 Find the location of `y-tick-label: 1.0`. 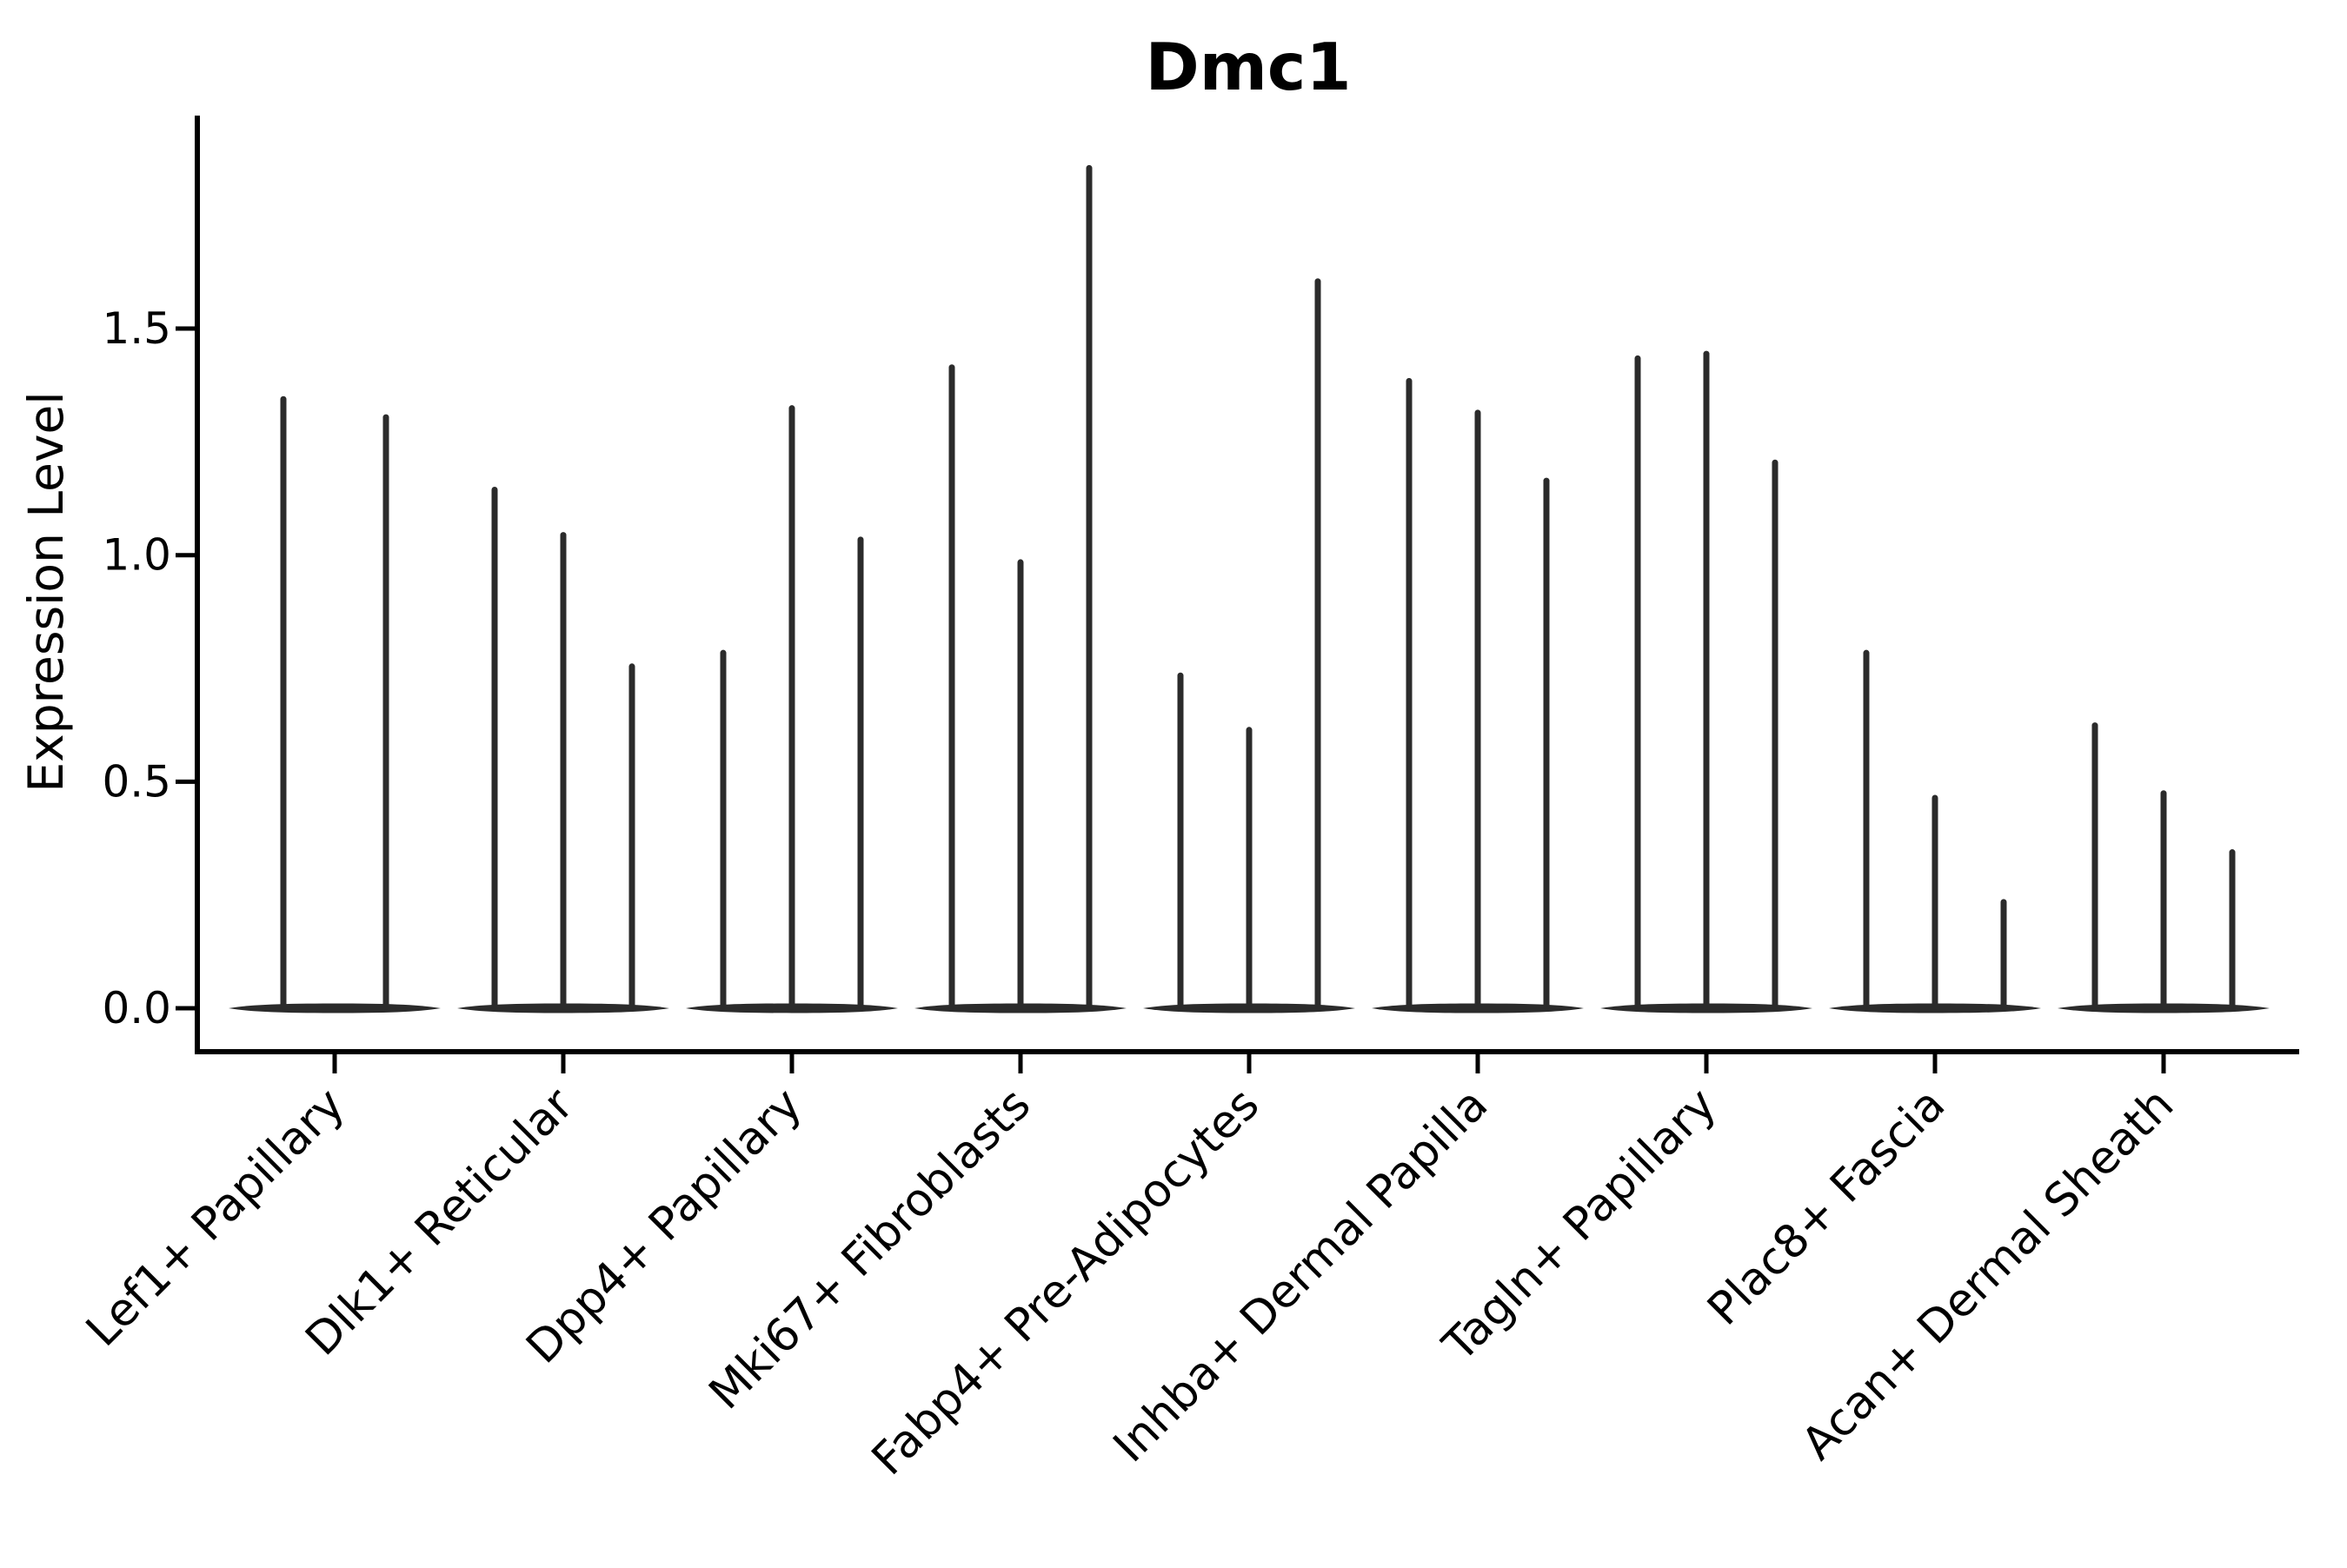

y-tick-label: 1.0 is located at coordinates (136, 555).